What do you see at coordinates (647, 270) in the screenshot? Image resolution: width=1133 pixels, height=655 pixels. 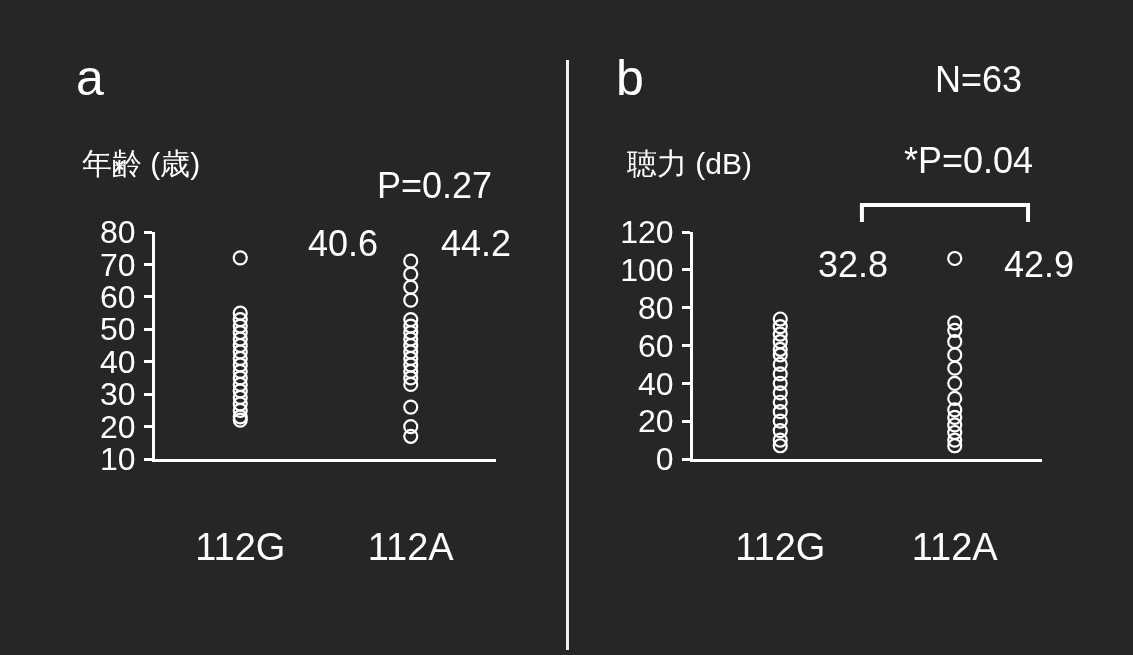 I see `y-tick-label: 100` at bounding box center [647, 270].